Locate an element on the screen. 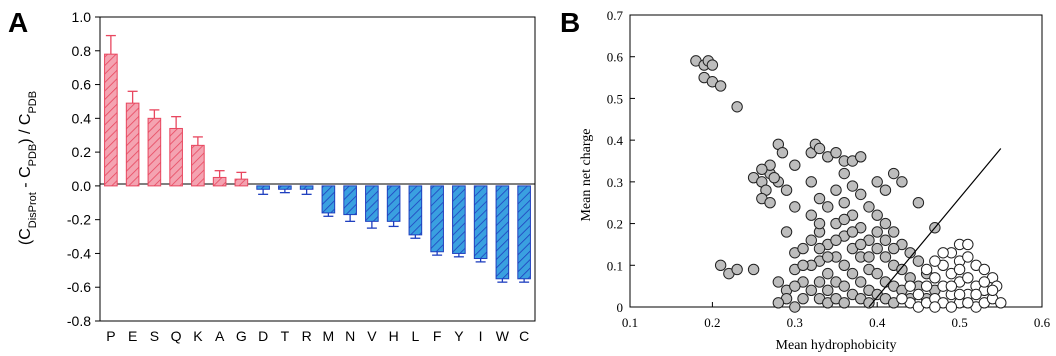 Image resolution: width=1056 pixels, height=356 pixels. y-tick-label: -0.4 is located at coordinates (79, 253).